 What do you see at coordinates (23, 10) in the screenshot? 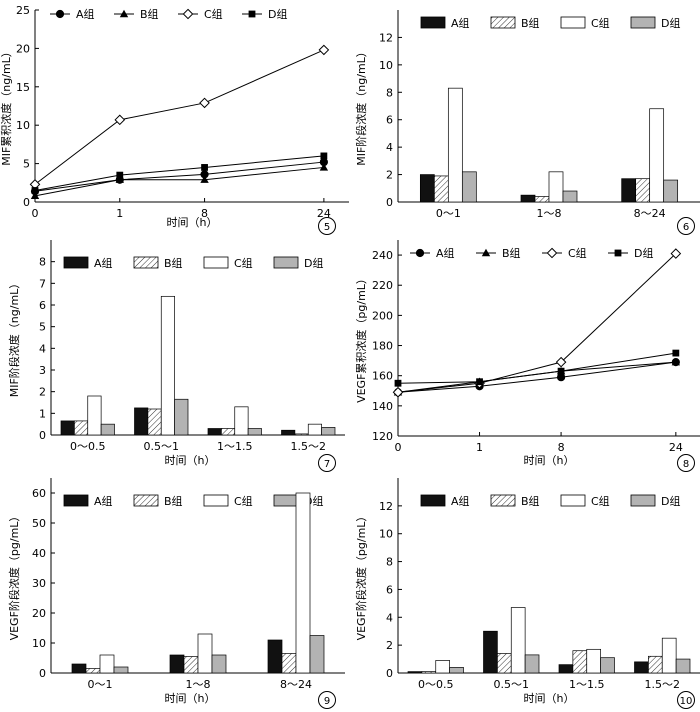
I see `y-tick-label: 25` at bounding box center [23, 10].